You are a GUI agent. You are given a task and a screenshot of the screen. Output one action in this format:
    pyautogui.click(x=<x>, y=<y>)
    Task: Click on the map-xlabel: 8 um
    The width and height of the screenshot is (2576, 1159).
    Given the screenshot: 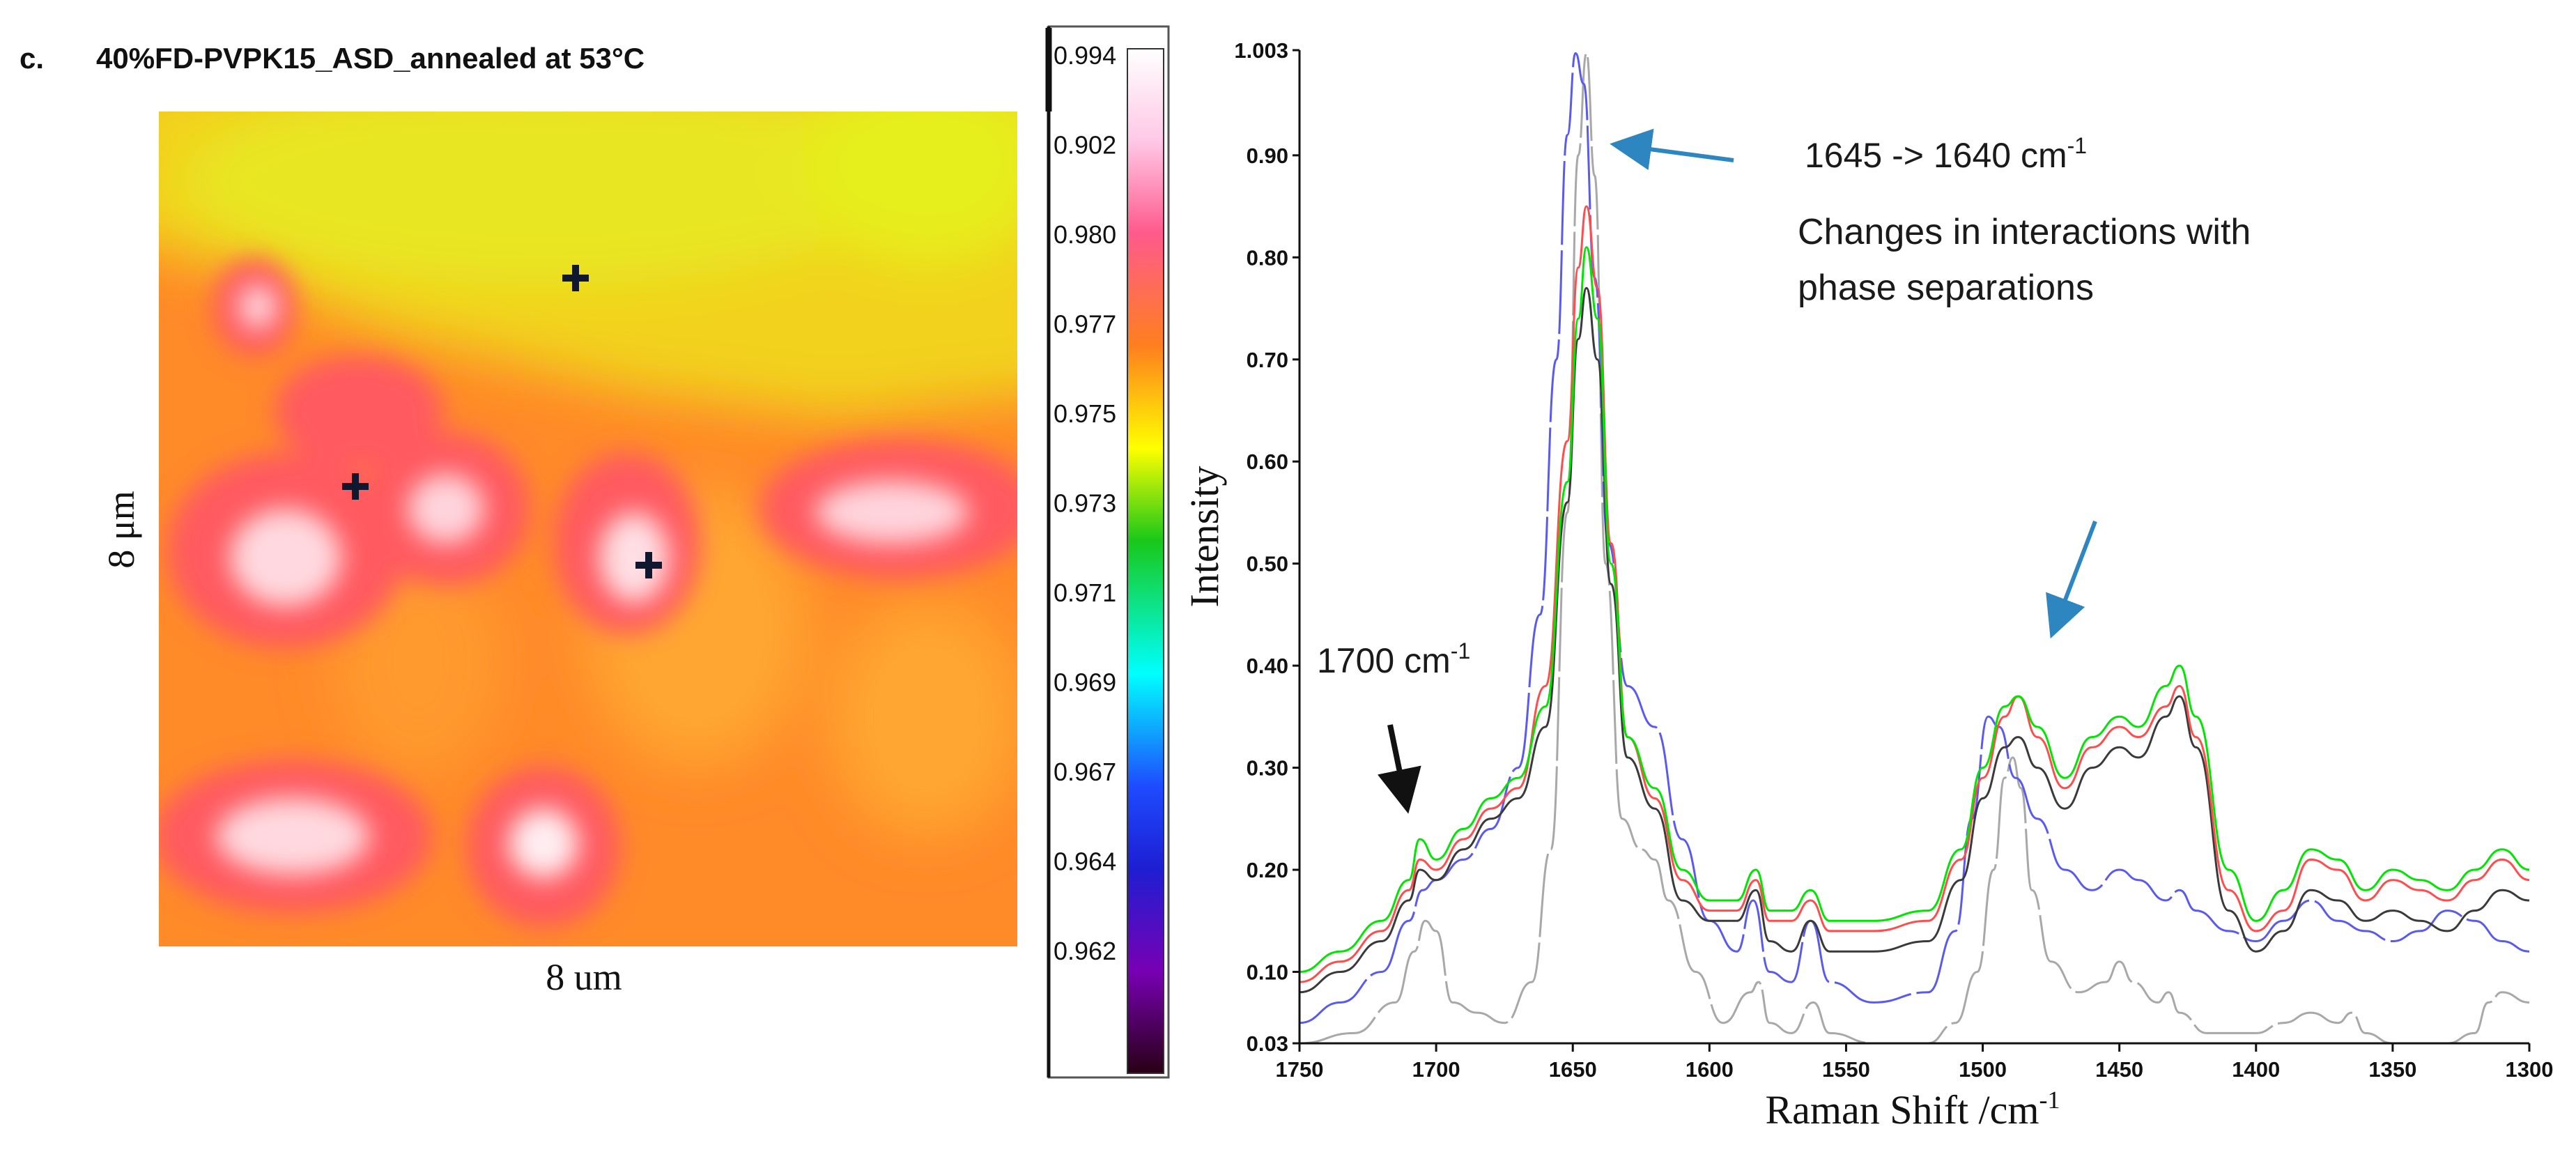 What is the action you would take?
    pyautogui.click(x=584, y=977)
    